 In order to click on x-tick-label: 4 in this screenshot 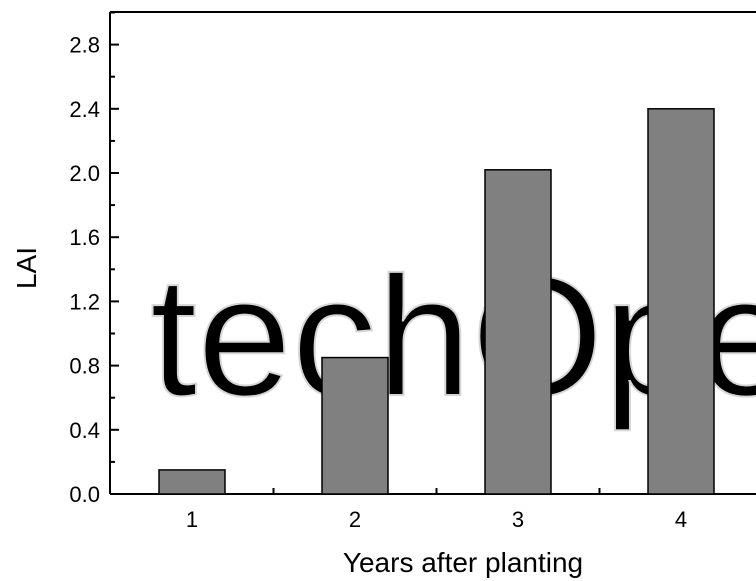, I will do `click(681, 519)`.